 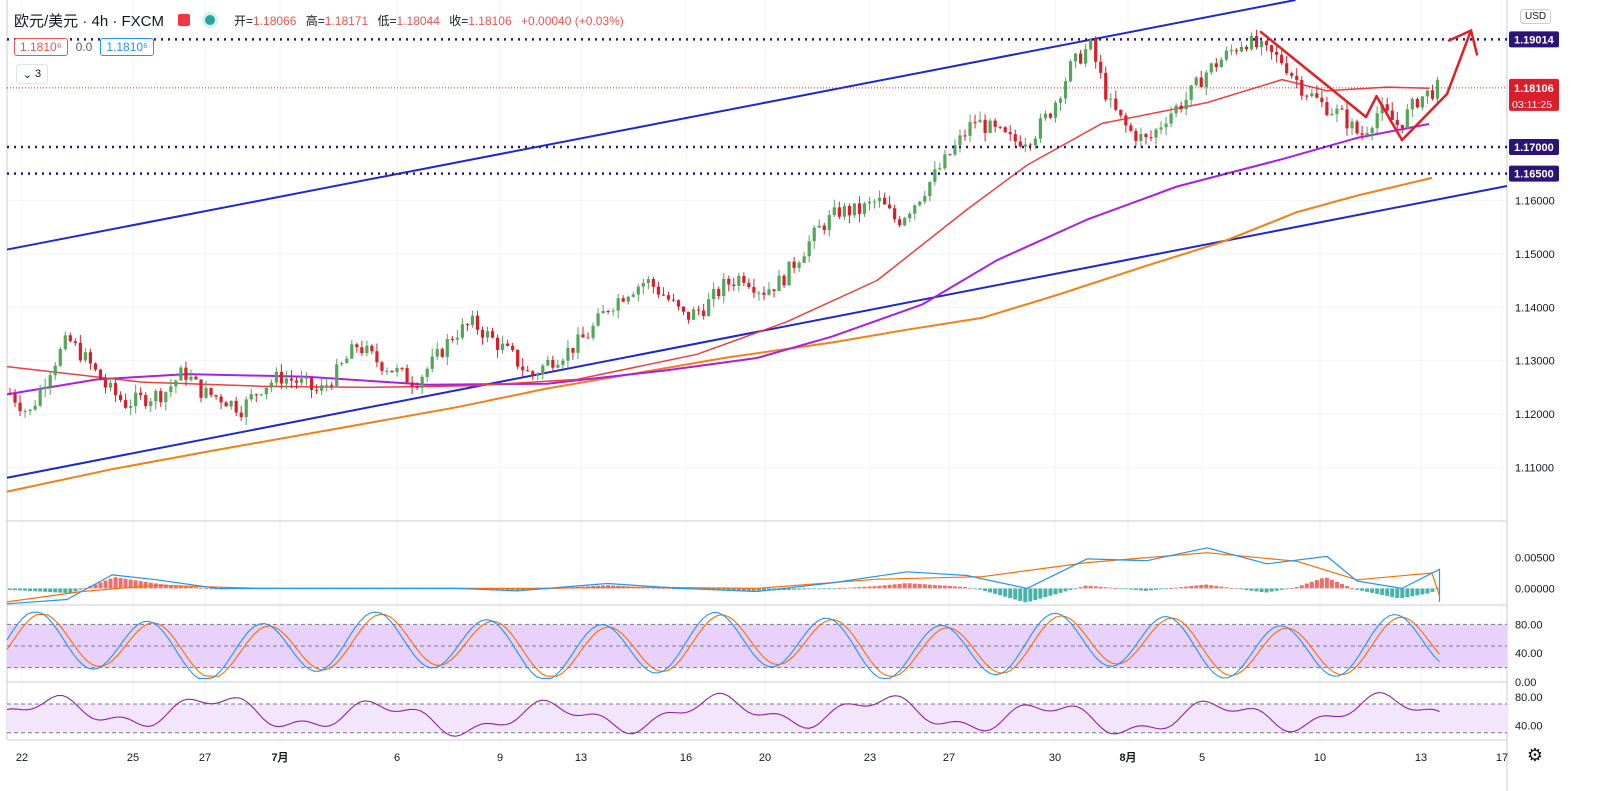 What do you see at coordinates (89, 21) in the screenshot?
I see `symbol-title: 欧元/美元 · 4h · FXCM` at bounding box center [89, 21].